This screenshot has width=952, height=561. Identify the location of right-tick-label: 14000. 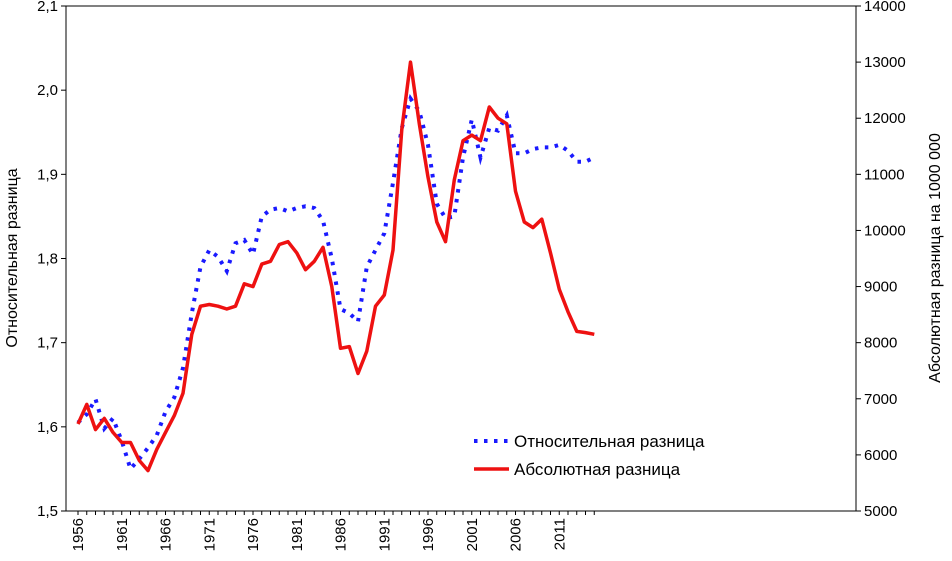
(885, 7).